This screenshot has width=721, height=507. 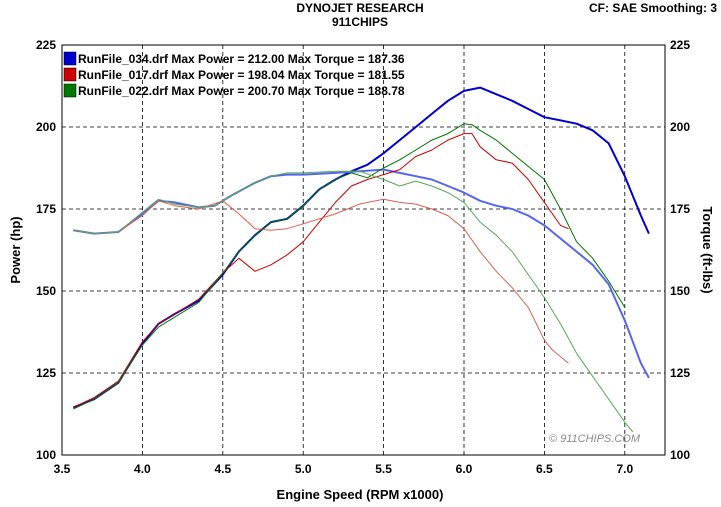 What do you see at coordinates (680, 127) in the screenshot?
I see `y-right-tick-label: 200` at bounding box center [680, 127].